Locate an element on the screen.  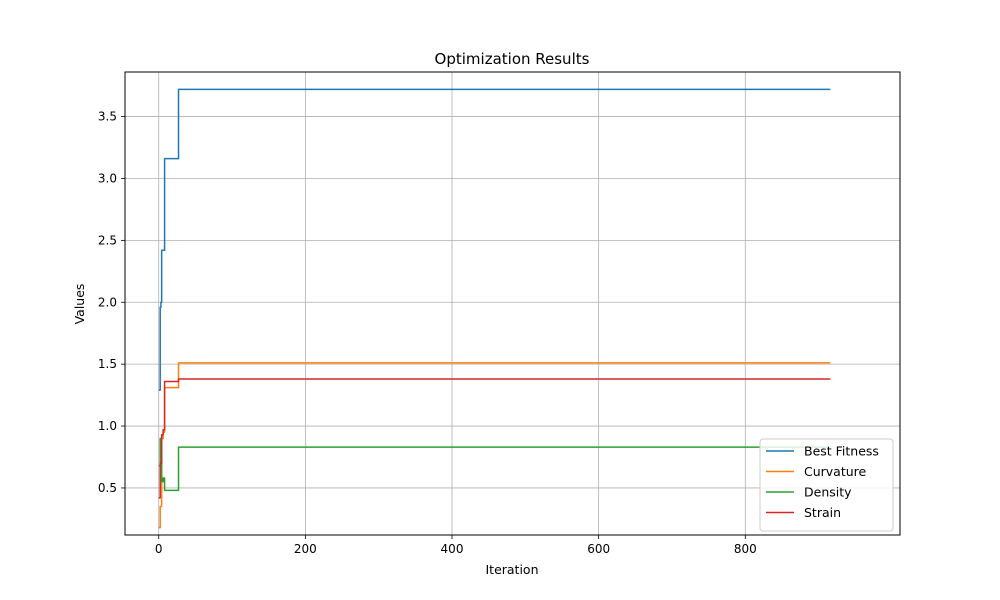
series-line-strain is located at coordinates (494, 438).